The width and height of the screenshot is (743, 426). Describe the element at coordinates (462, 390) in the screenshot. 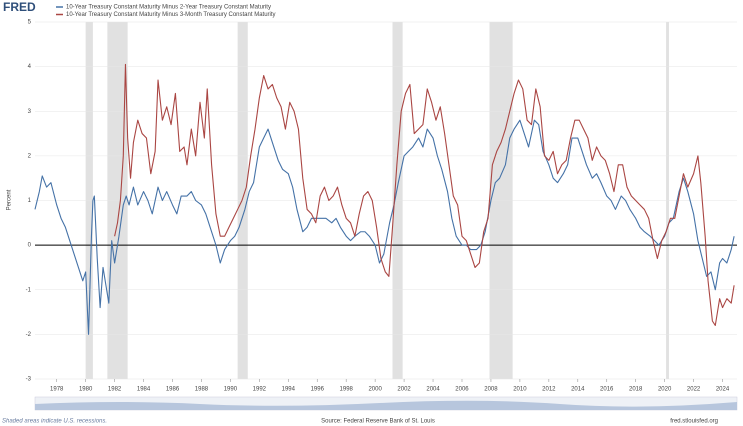

I see `x-tick-label: 2006` at that location.